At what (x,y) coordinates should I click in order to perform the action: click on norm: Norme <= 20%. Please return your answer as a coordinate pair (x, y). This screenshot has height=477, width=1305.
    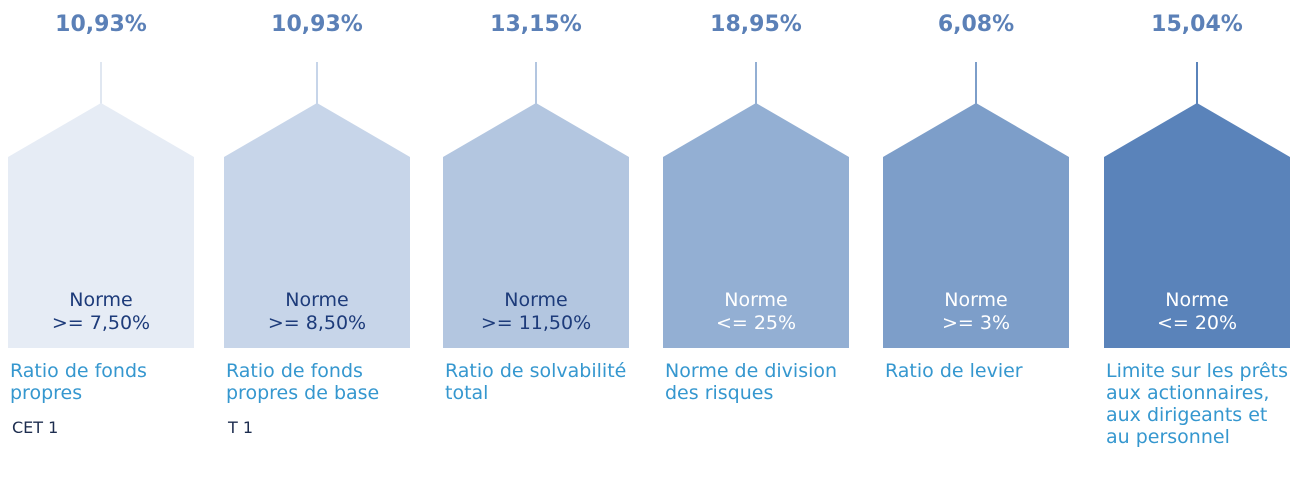
    Looking at the image, I should click on (1197, 312).